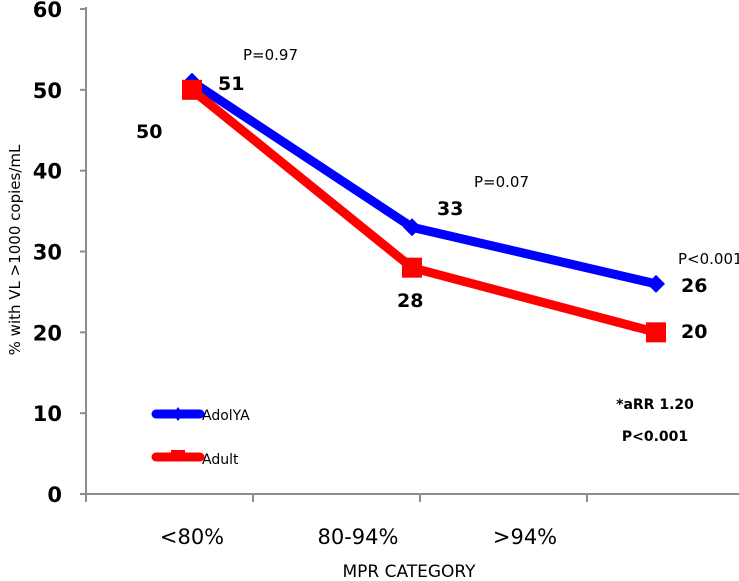 The image size is (739, 581). Describe the element at coordinates (226, 416) in the screenshot. I see `legend-label-adolya: AdolYA` at that location.